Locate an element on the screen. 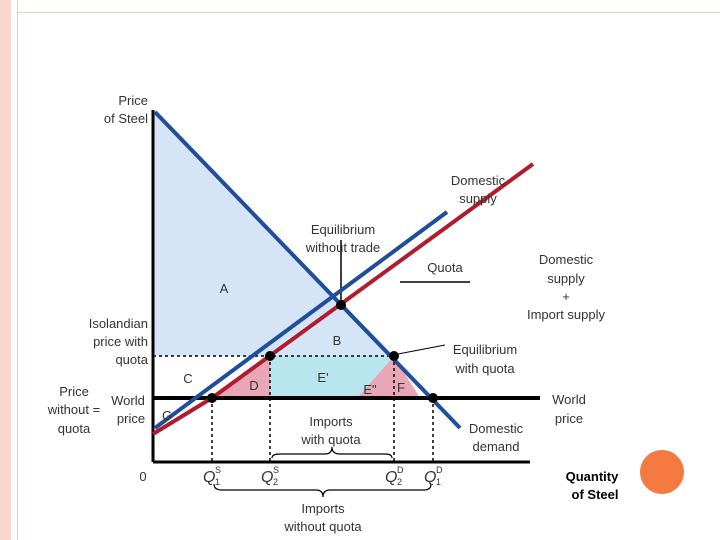 The height and width of the screenshot is (540, 720). accent-circle is located at coordinates (662, 472).